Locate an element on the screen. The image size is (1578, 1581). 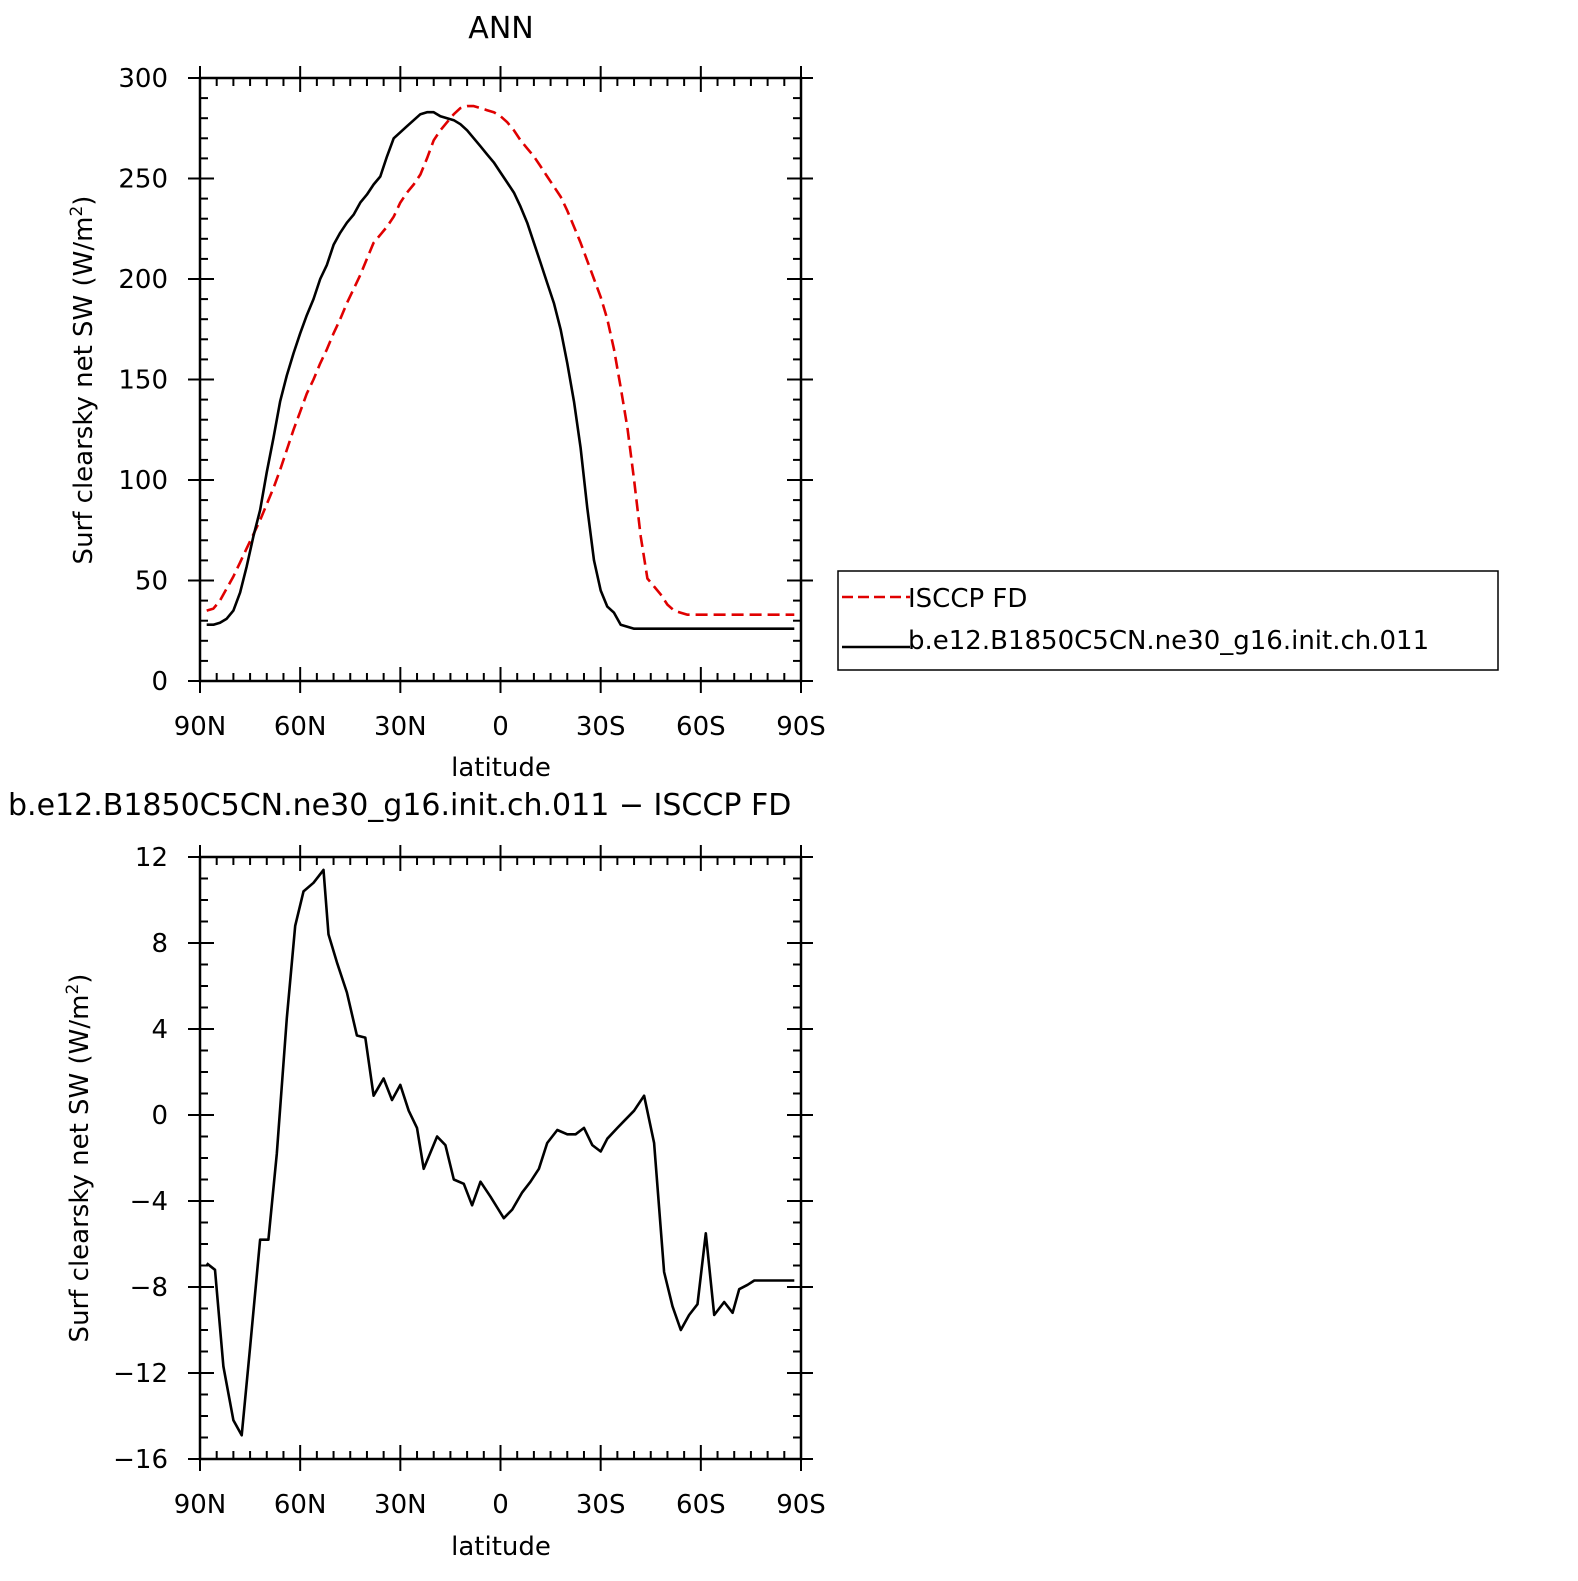
y-tick-label: 100 is located at coordinates (143, 481).